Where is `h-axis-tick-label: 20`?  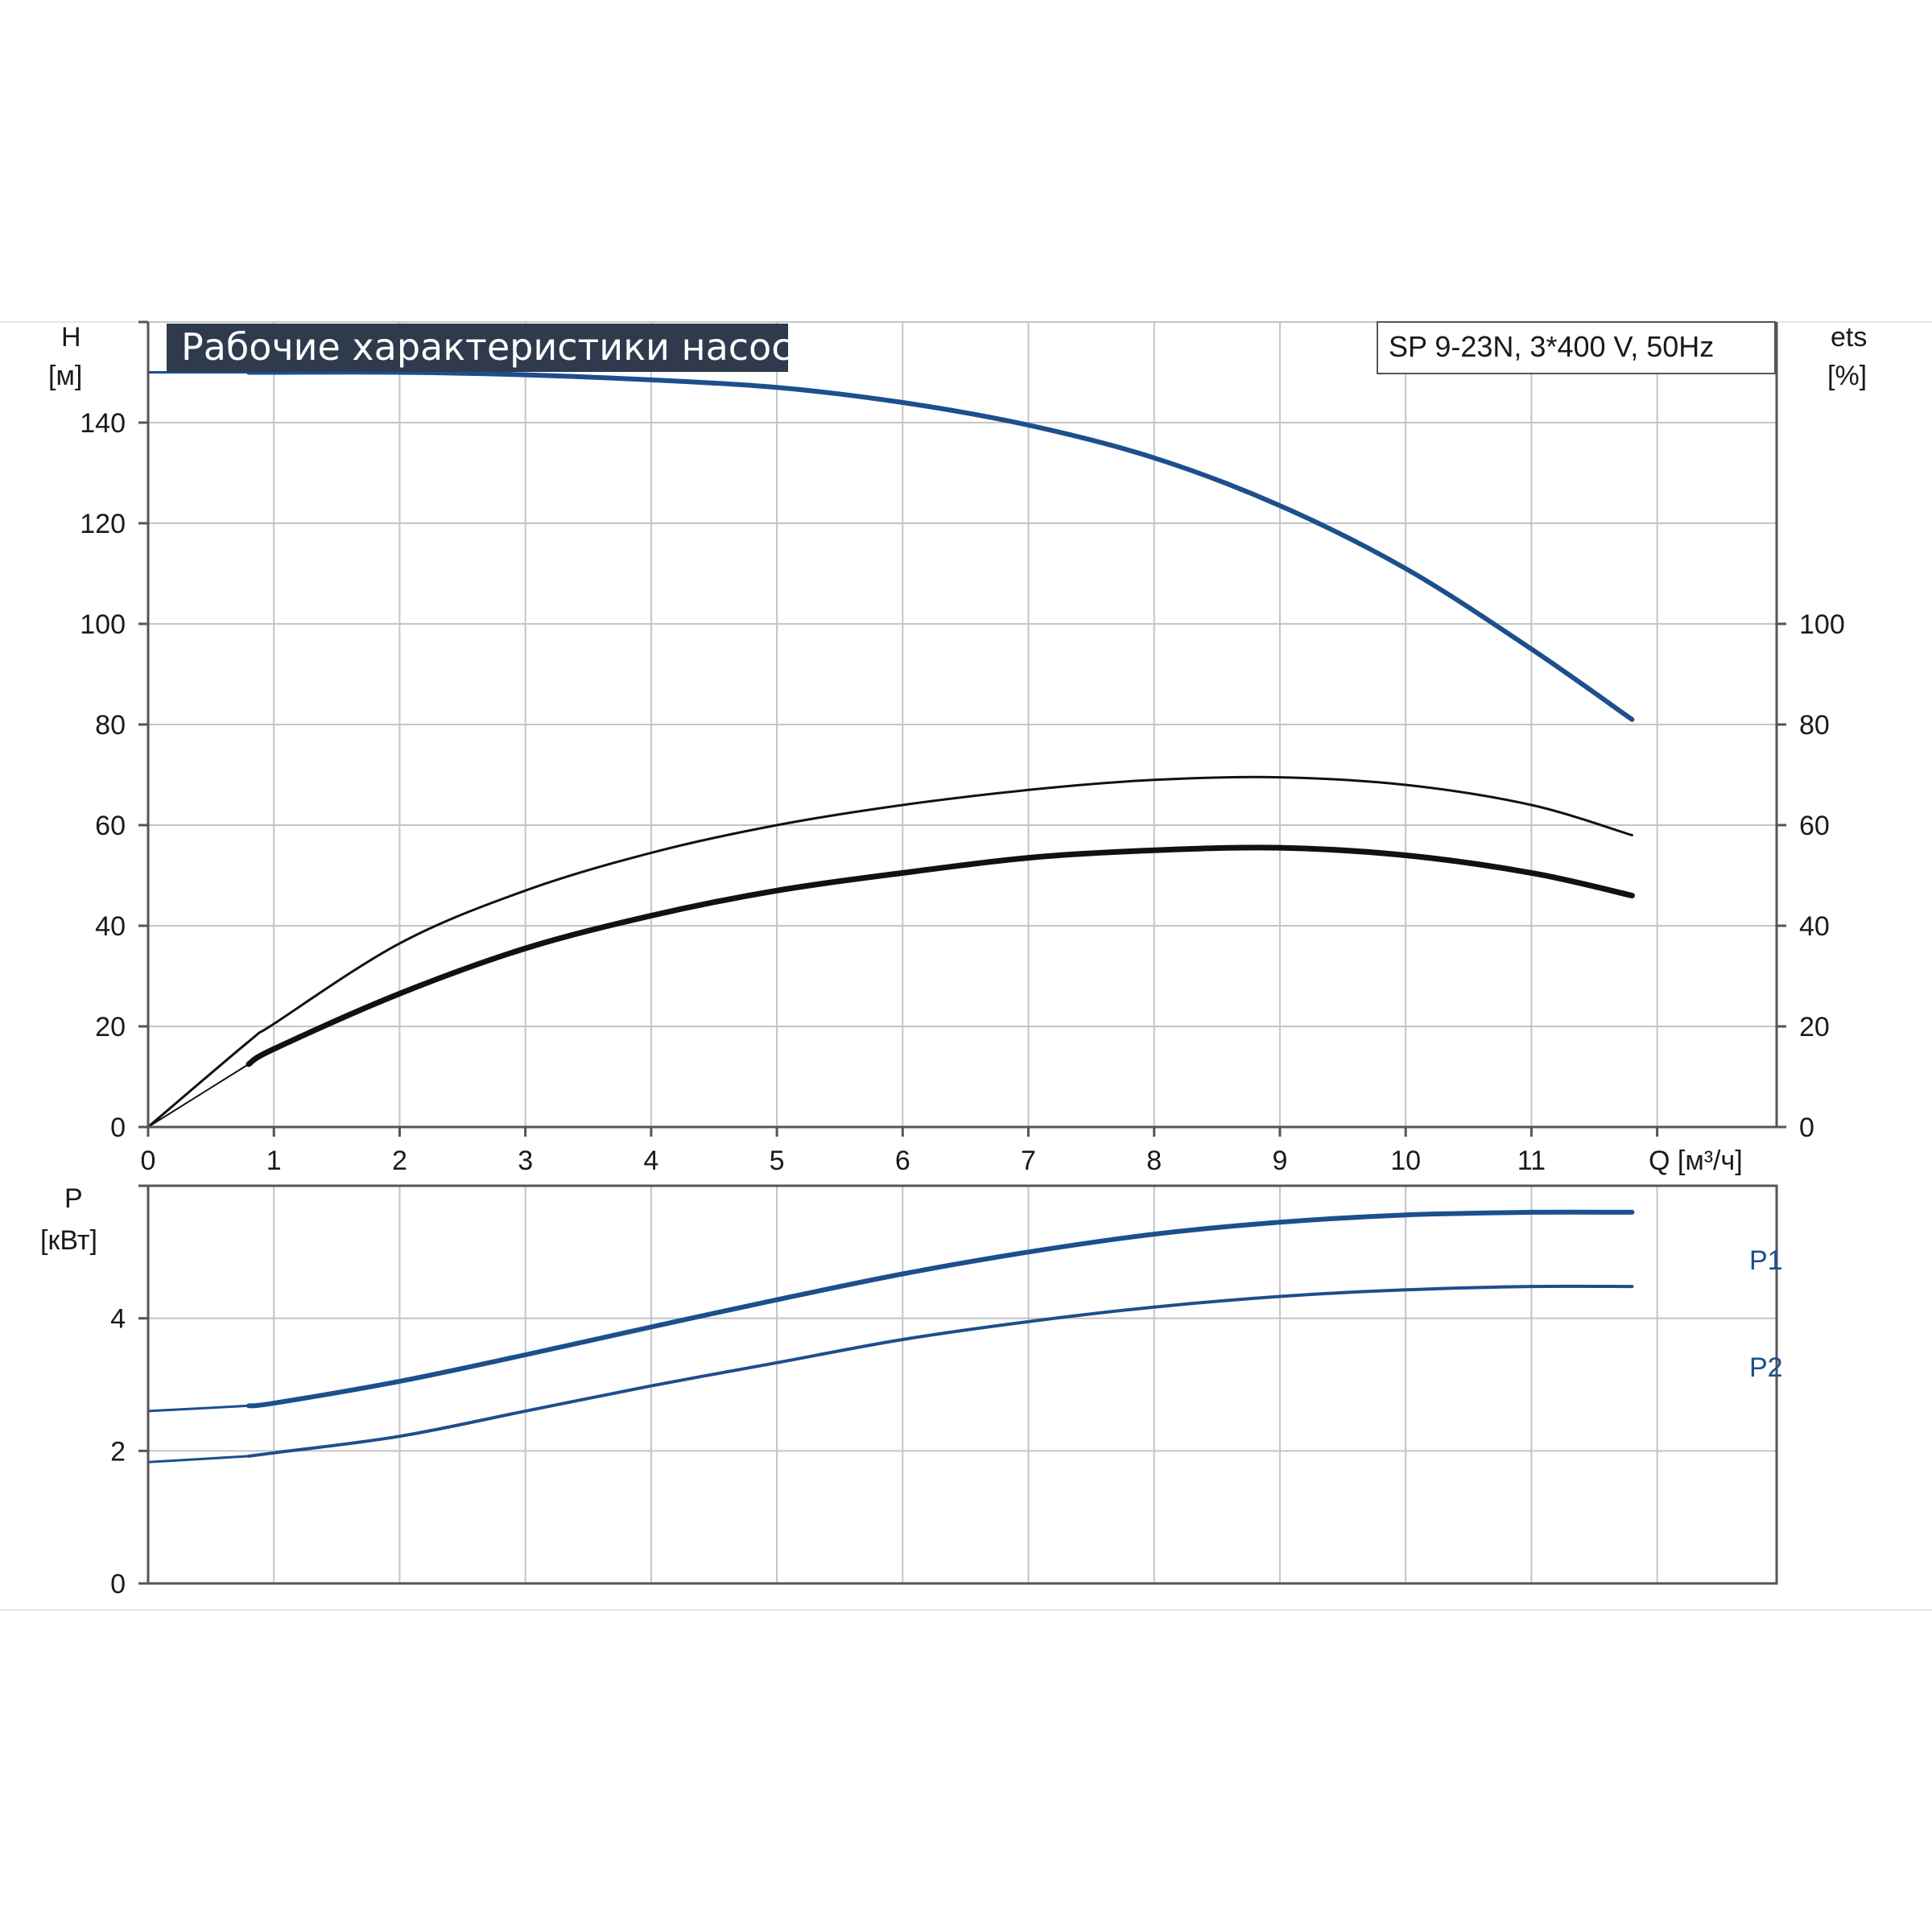 h-axis-tick-label: 20 is located at coordinates (111, 1027).